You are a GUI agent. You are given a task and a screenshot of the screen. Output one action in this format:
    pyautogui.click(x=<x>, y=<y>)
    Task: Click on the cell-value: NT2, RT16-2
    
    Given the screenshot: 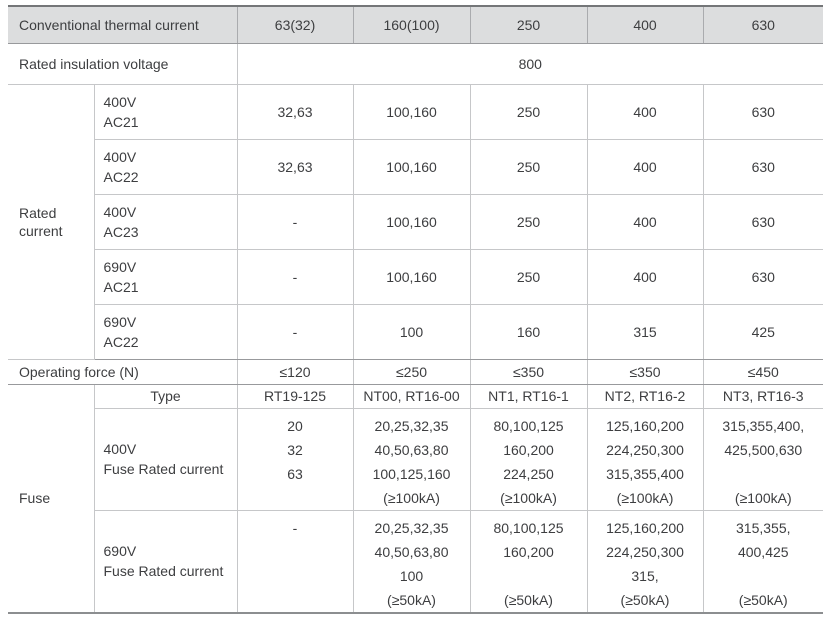 What is the action you would take?
    pyautogui.click(x=645, y=396)
    